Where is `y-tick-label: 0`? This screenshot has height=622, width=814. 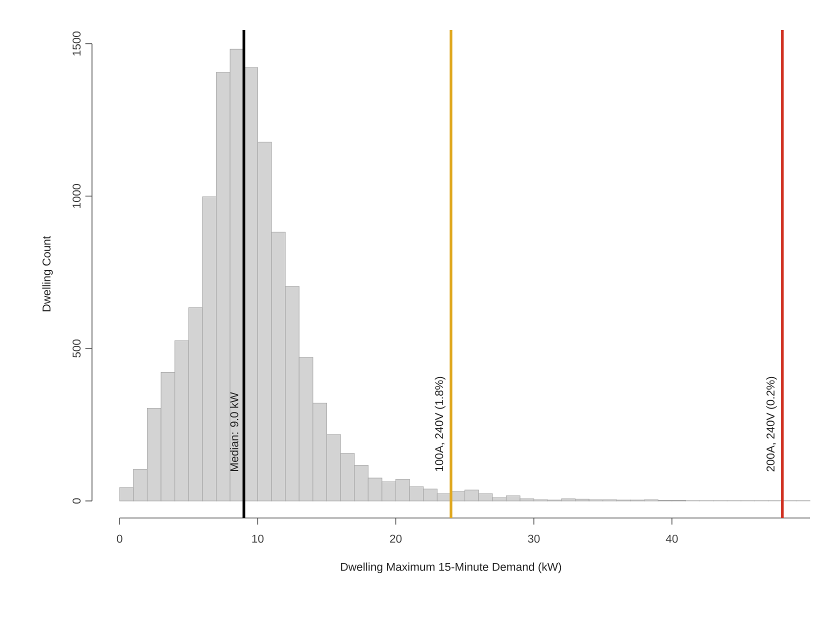
y-tick-label: 0 is located at coordinates (76, 501).